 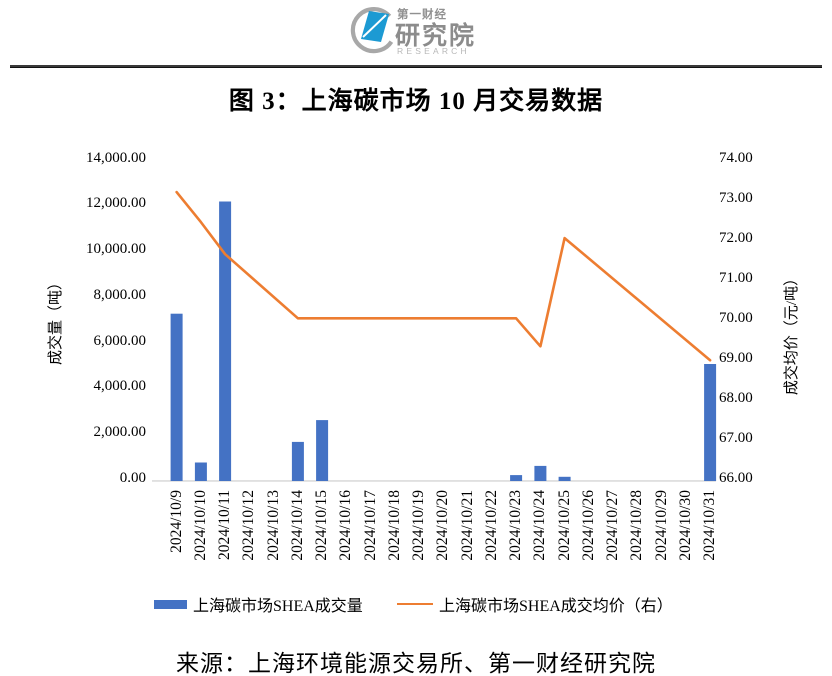 What do you see at coordinates (120, 294) in the screenshot?
I see `y-axis-left-tick: 8,000.00` at bounding box center [120, 294].